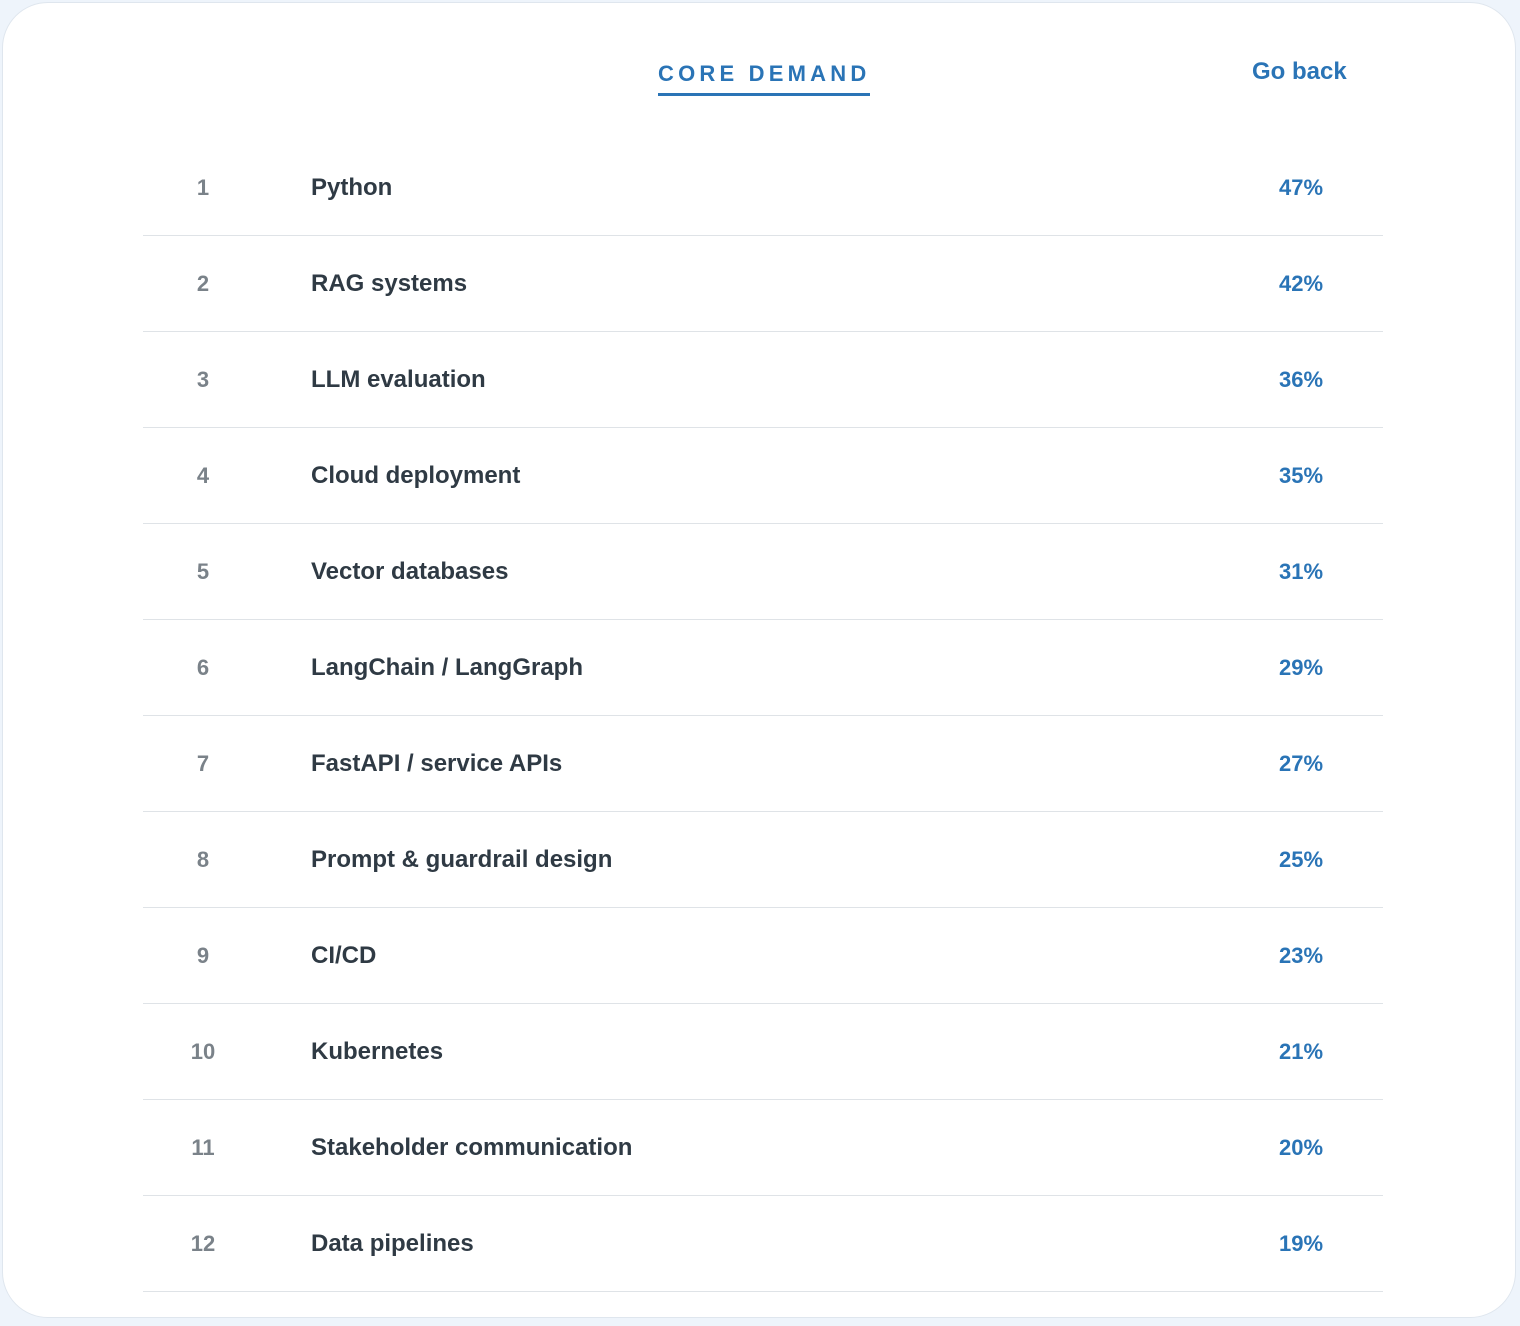  What do you see at coordinates (764, 78) in the screenshot?
I see `core-demand-tab: CORE DEMAND` at bounding box center [764, 78].